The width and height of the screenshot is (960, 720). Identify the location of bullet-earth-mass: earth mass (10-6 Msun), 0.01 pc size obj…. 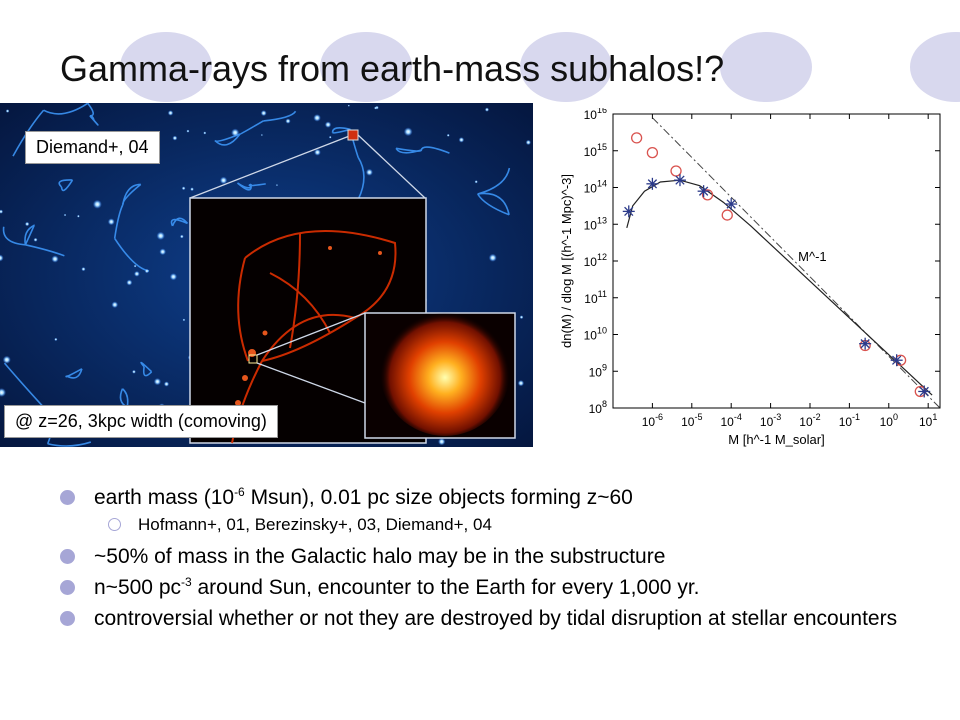
(500, 497).